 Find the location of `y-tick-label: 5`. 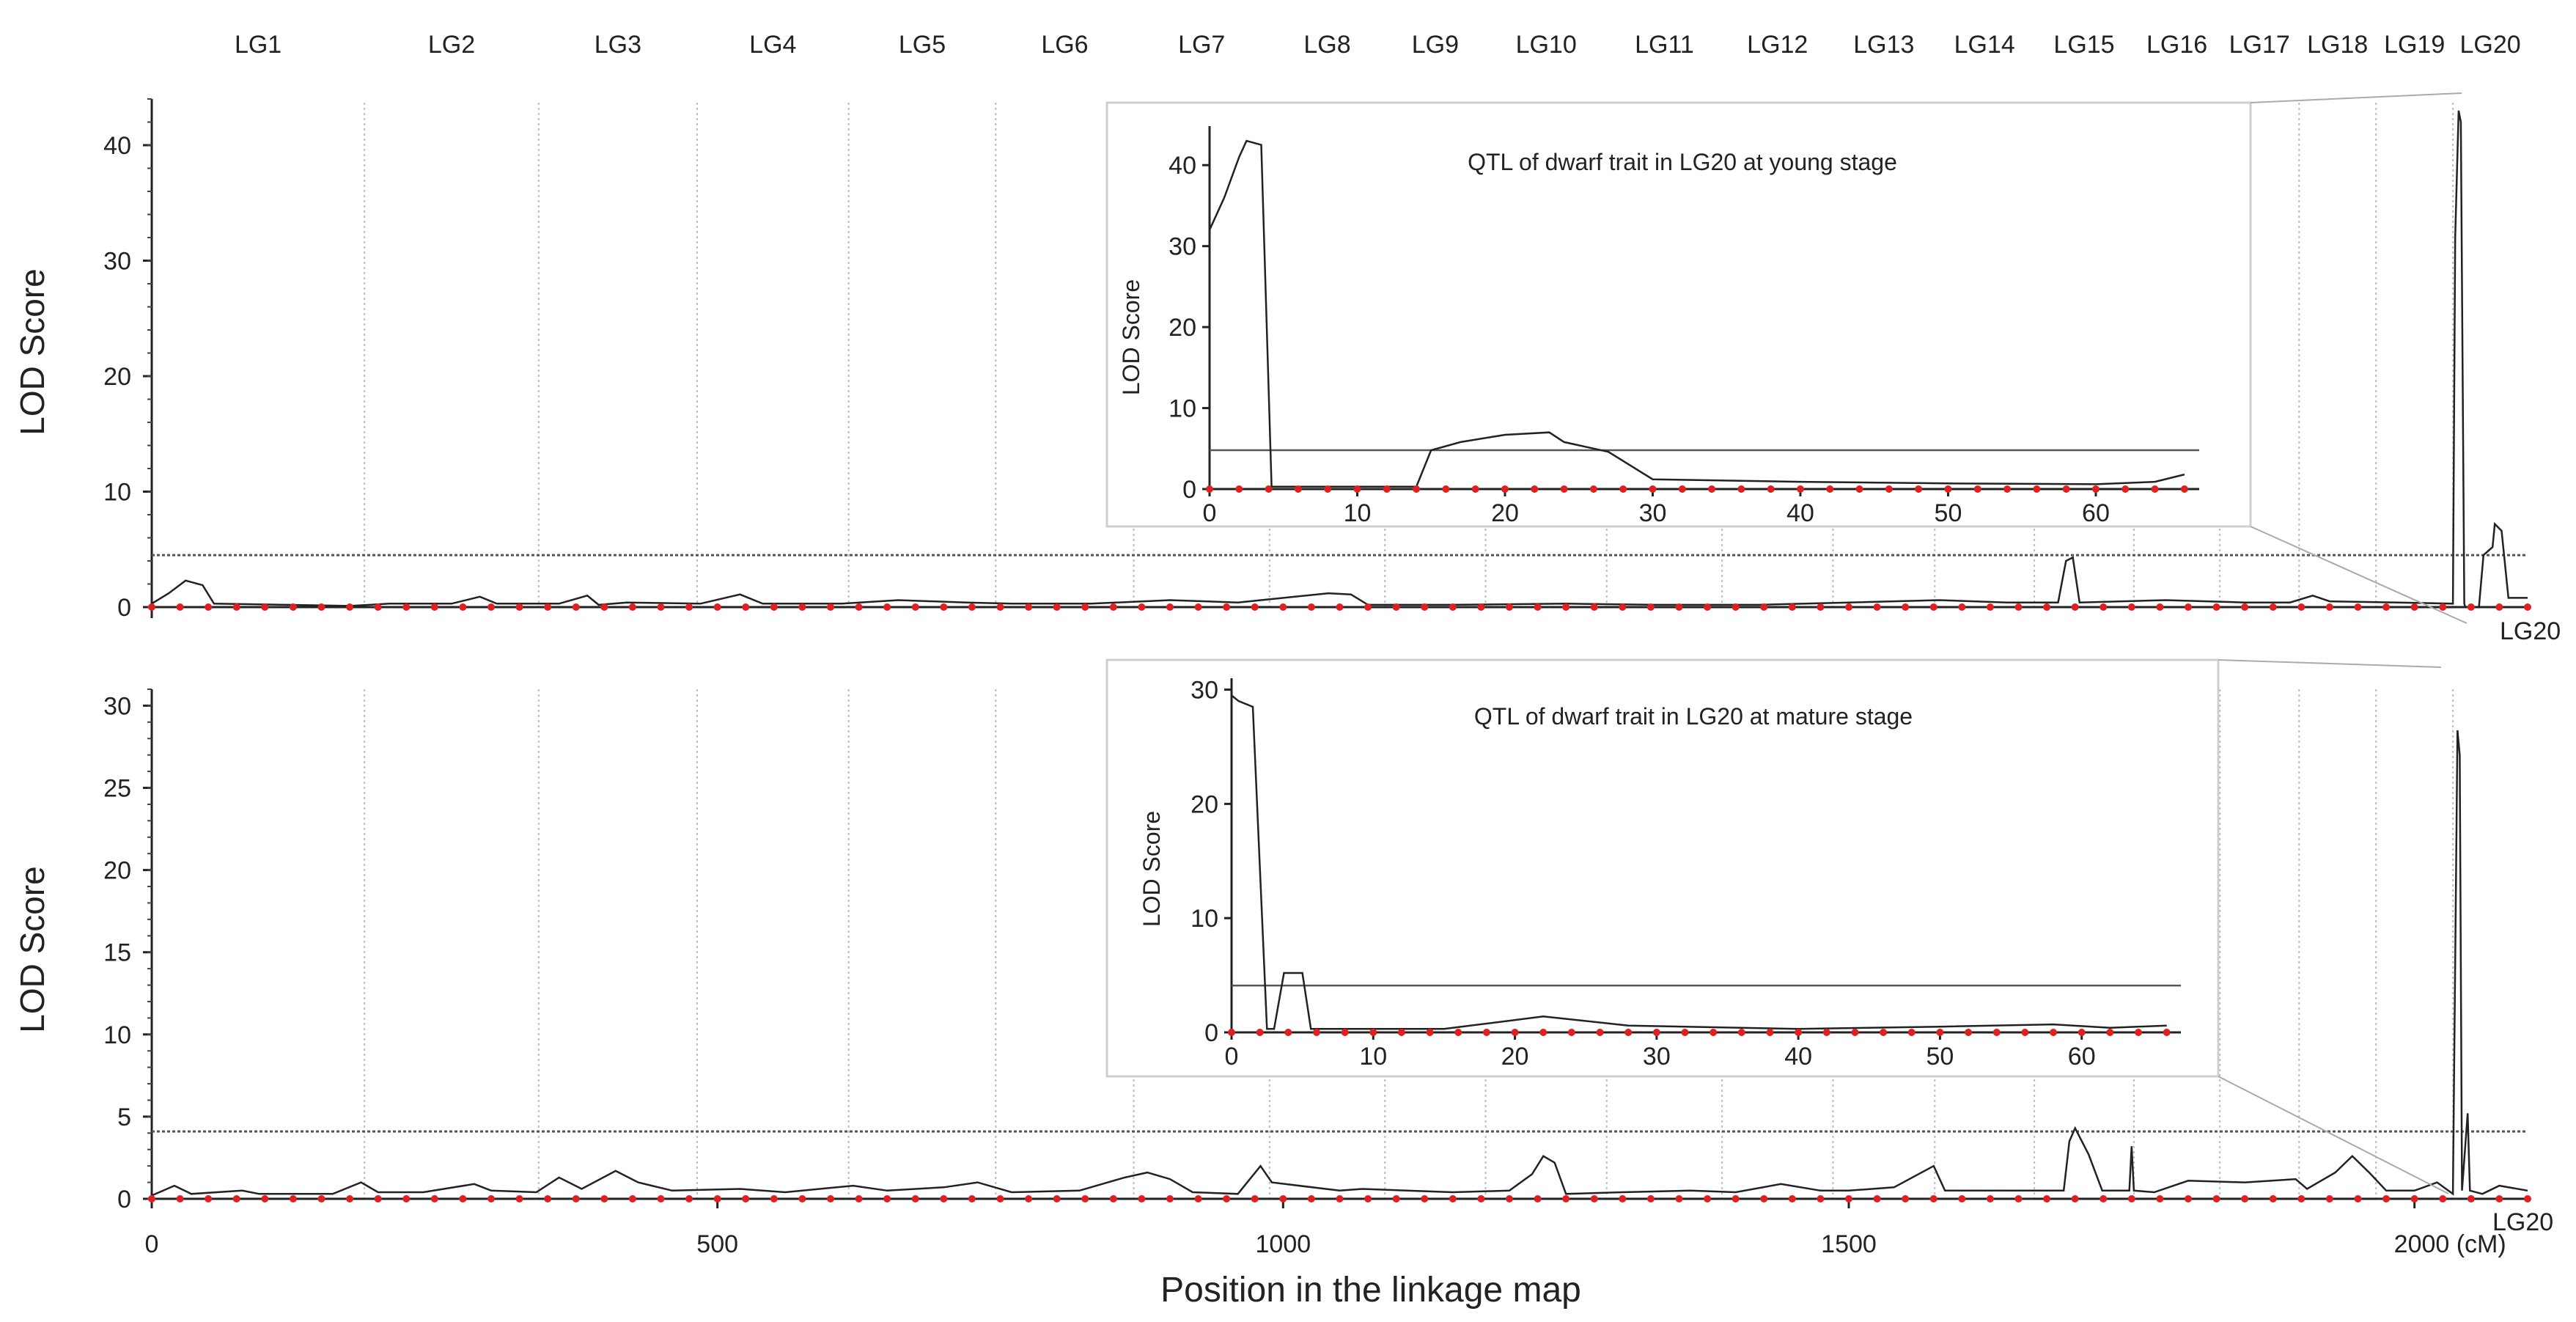

y-tick-label: 5 is located at coordinates (124, 1117).